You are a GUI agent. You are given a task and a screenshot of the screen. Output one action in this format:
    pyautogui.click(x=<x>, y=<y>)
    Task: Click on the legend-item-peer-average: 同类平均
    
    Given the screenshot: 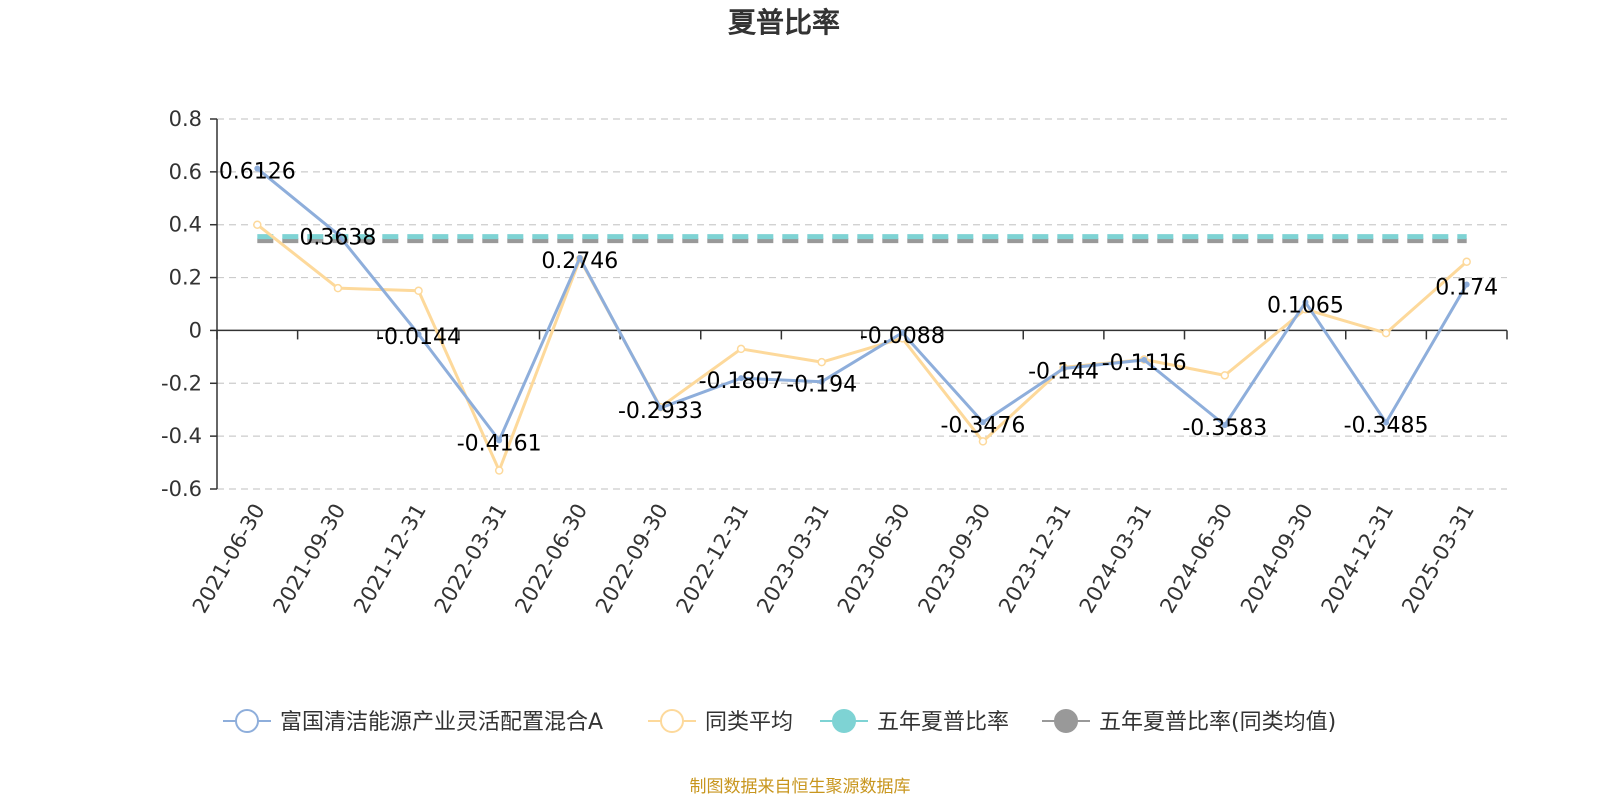 What is the action you would take?
    pyautogui.click(x=720, y=722)
    